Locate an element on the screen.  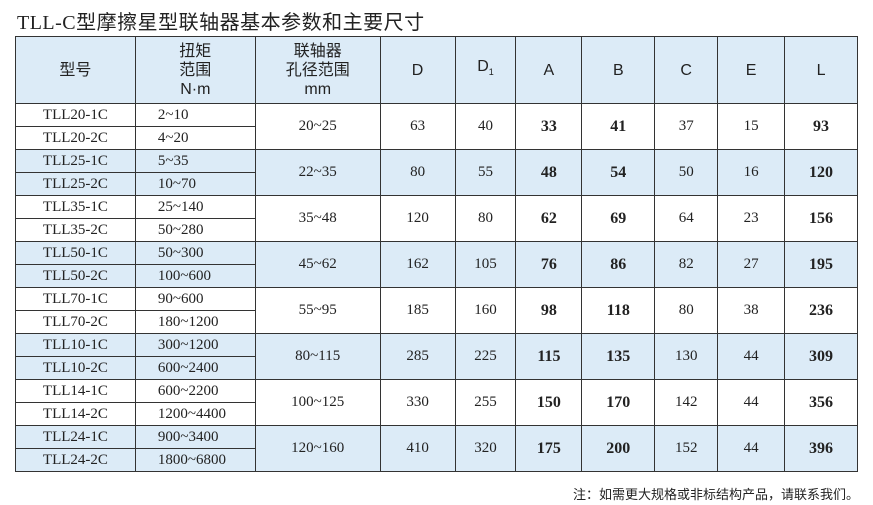
model-cell: TLL20-2C is located at coordinates (75, 138).